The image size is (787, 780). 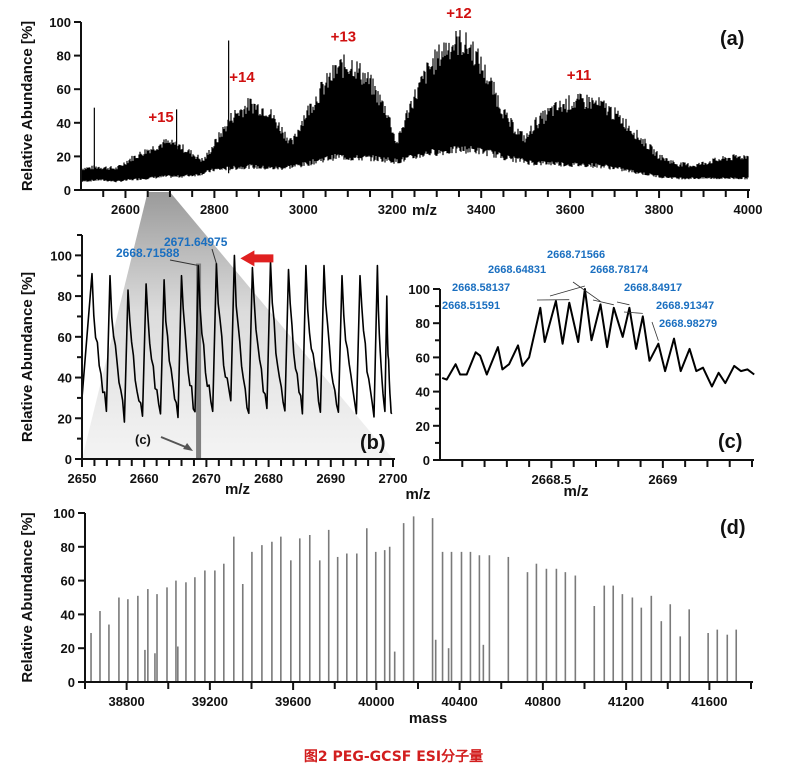 I want to click on peak-mz-label: 2671.64975, so click(x=196, y=242).